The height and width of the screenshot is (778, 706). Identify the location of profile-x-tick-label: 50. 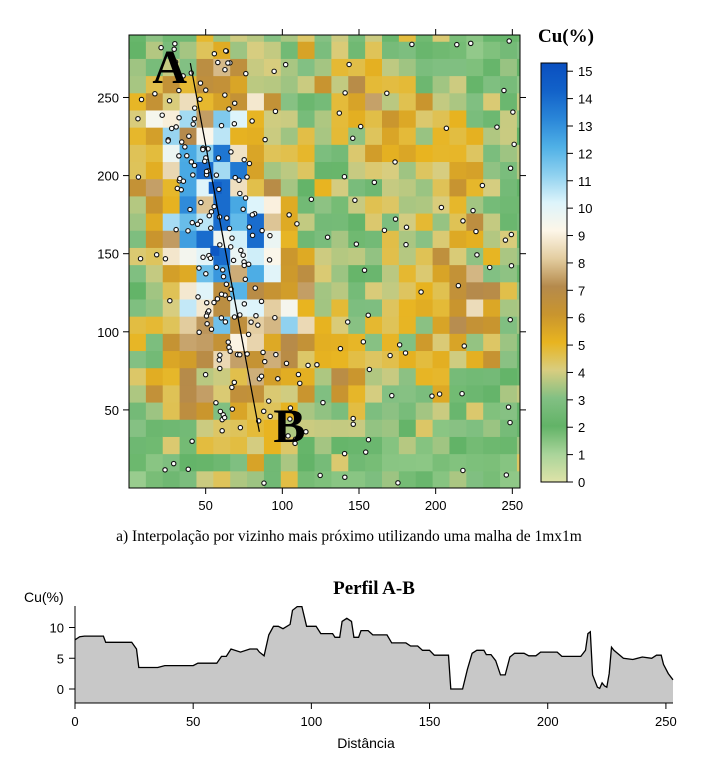
(193, 721).